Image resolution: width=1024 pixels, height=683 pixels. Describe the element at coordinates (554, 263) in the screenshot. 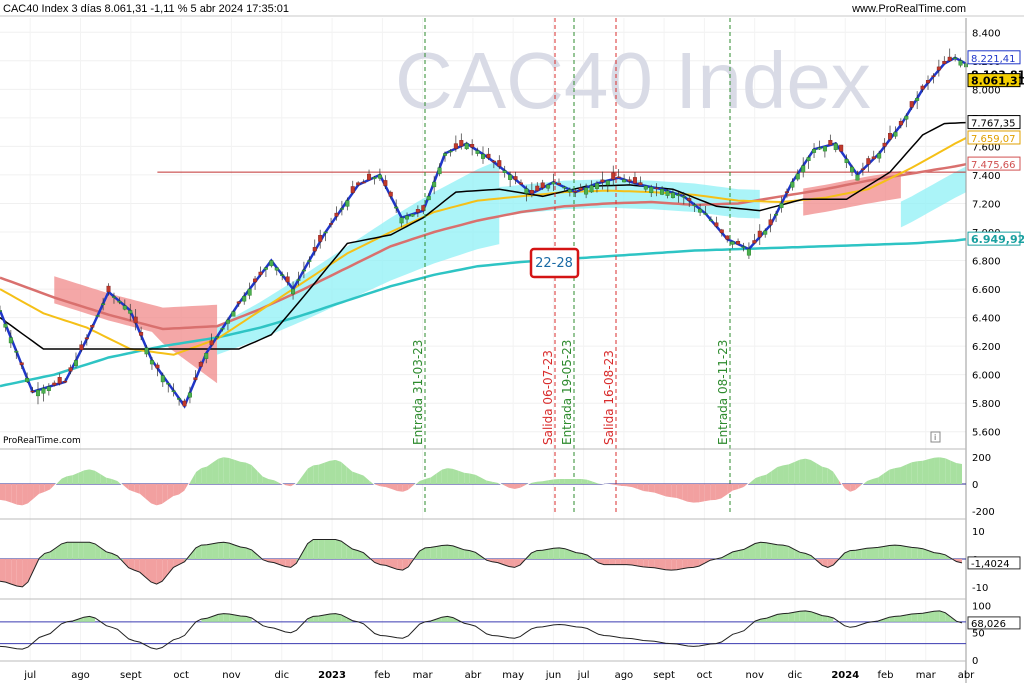

I see `annotation-box` at that location.